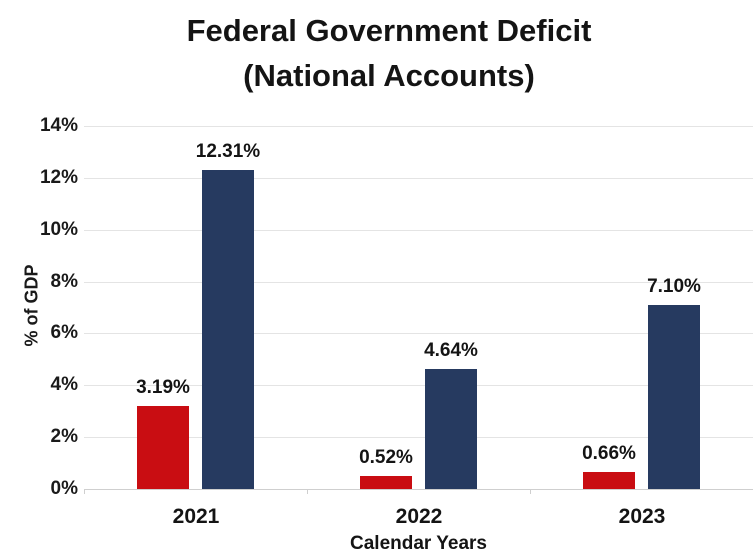  What do you see at coordinates (58, 125) in the screenshot?
I see `y-tick-label: 14%` at bounding box center [58, 125].